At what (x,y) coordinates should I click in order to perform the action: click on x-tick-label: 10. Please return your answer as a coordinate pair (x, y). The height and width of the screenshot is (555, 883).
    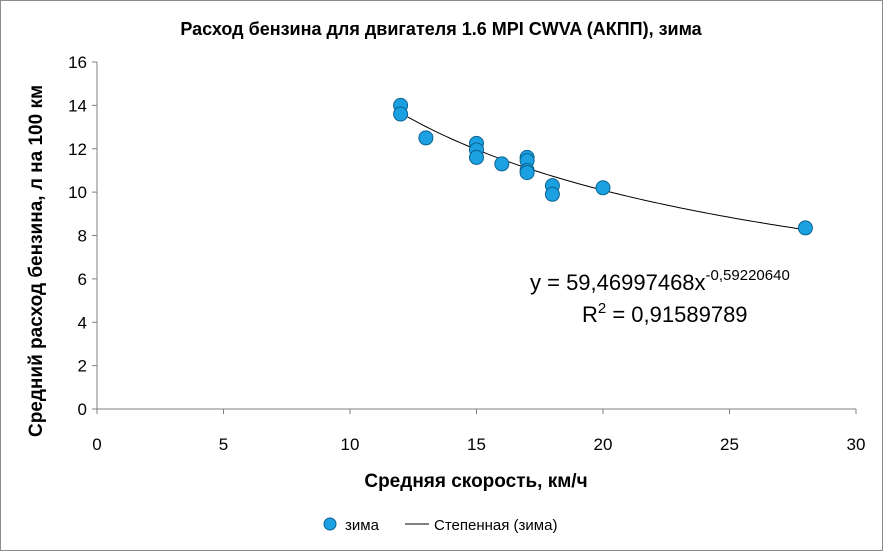
    Looking at the image, I should click on (350, 444).